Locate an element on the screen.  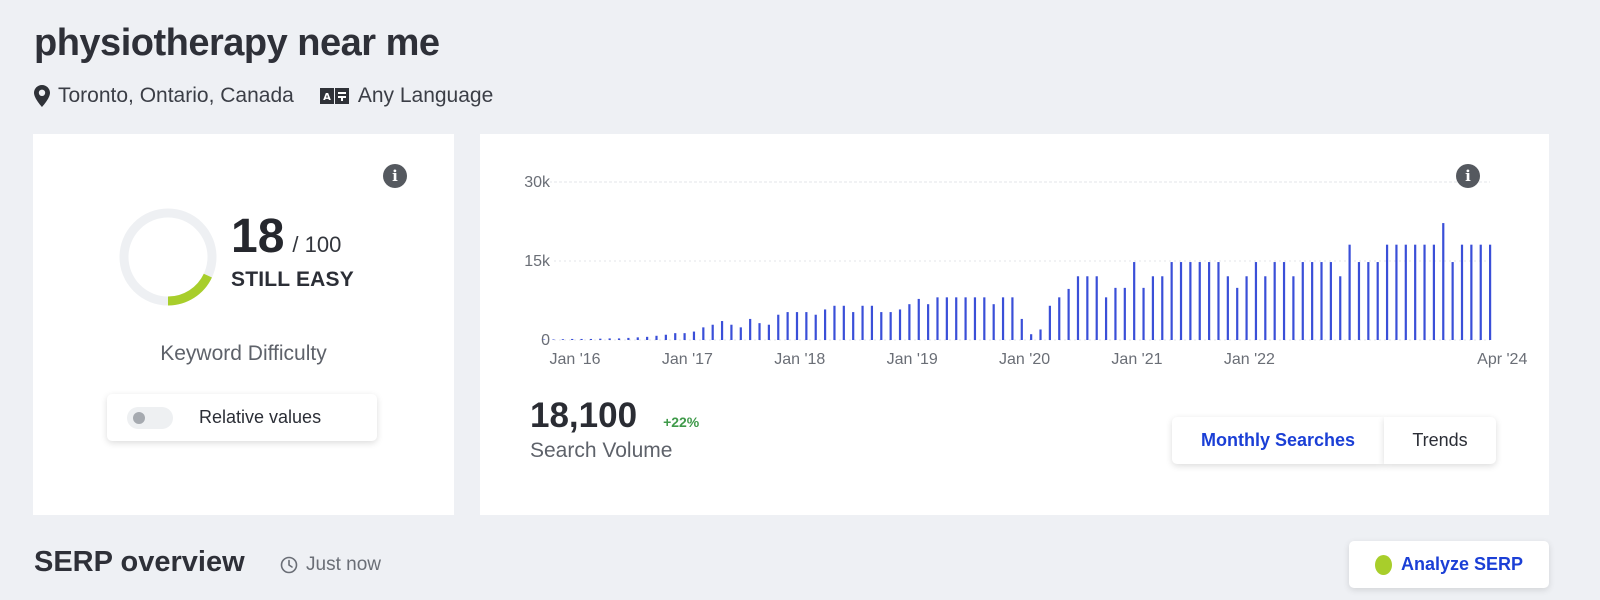
chart-mode-tabs: Monthly Searches Trends is located at coordinates (1334, 440).